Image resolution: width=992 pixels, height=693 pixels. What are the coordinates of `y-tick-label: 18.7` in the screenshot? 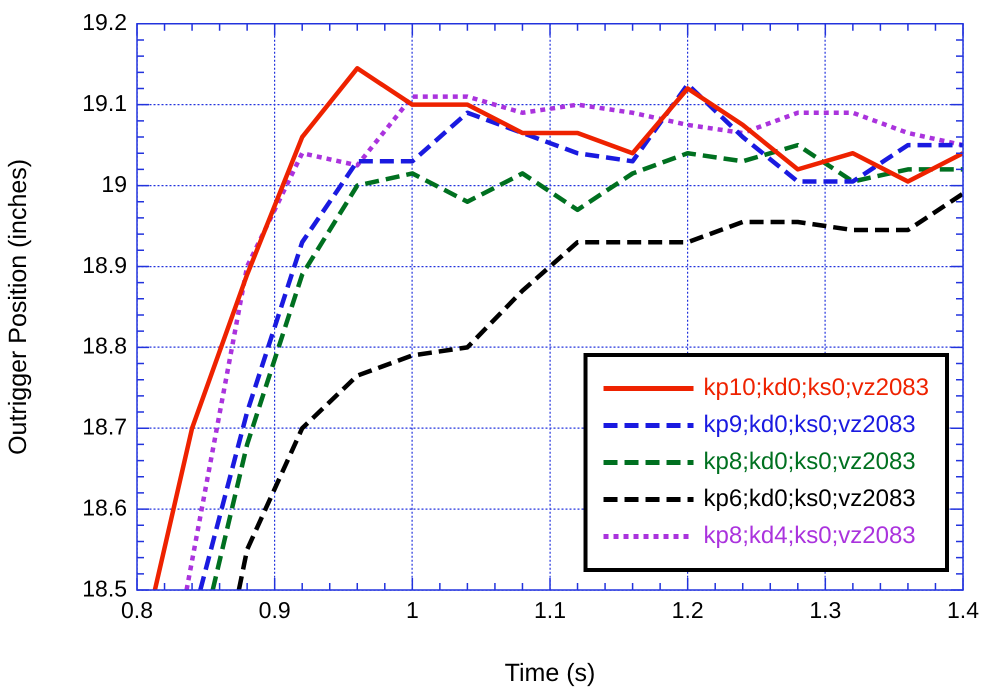 It's located at (104, 427).